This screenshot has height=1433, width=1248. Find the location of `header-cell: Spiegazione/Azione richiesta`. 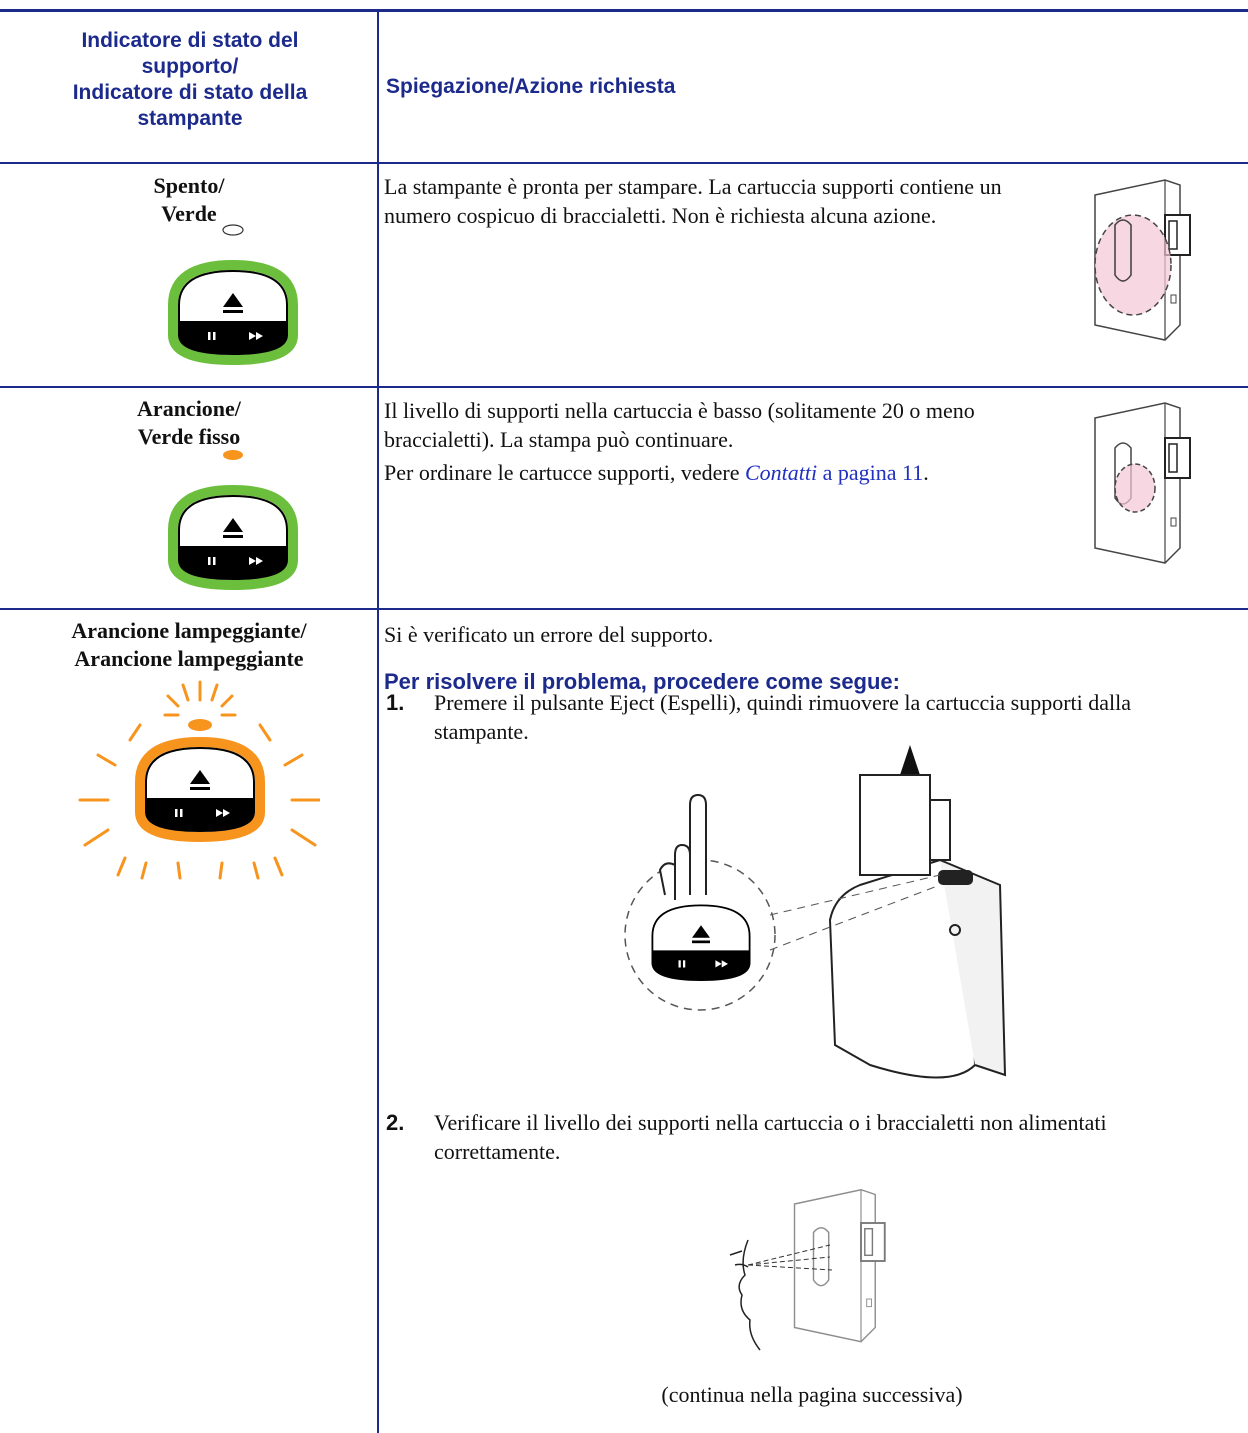

header-cell: Spiegazione/Azione richiesta is located at coordinates (531, 86).